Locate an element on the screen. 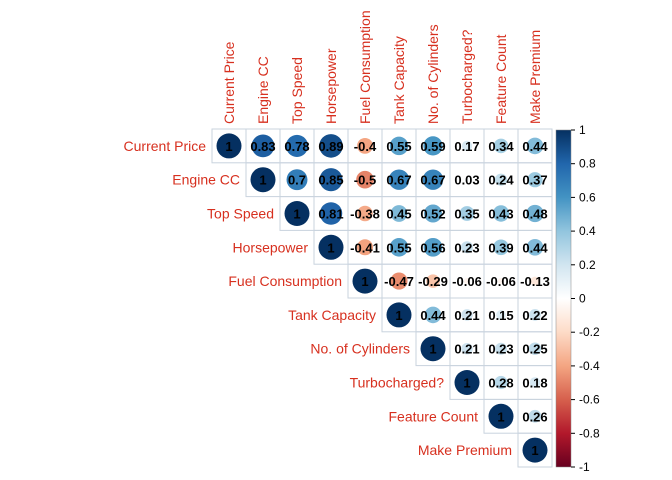  correlation-value: 0.17 is located at coordinates (466, 146).